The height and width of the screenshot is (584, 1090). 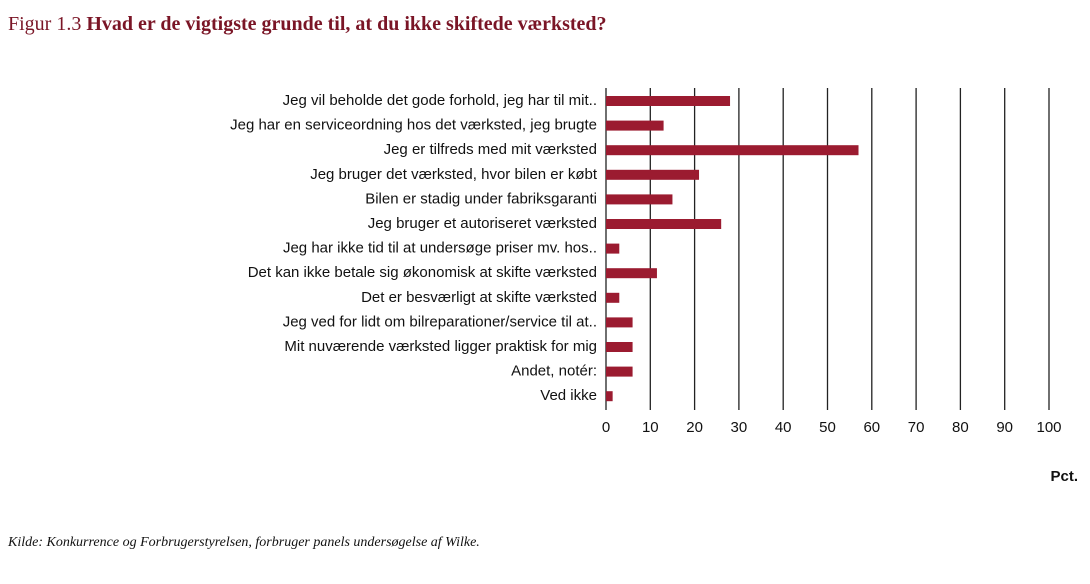 I want to click on x-tick-label: 30, so click(x=739, y=427).